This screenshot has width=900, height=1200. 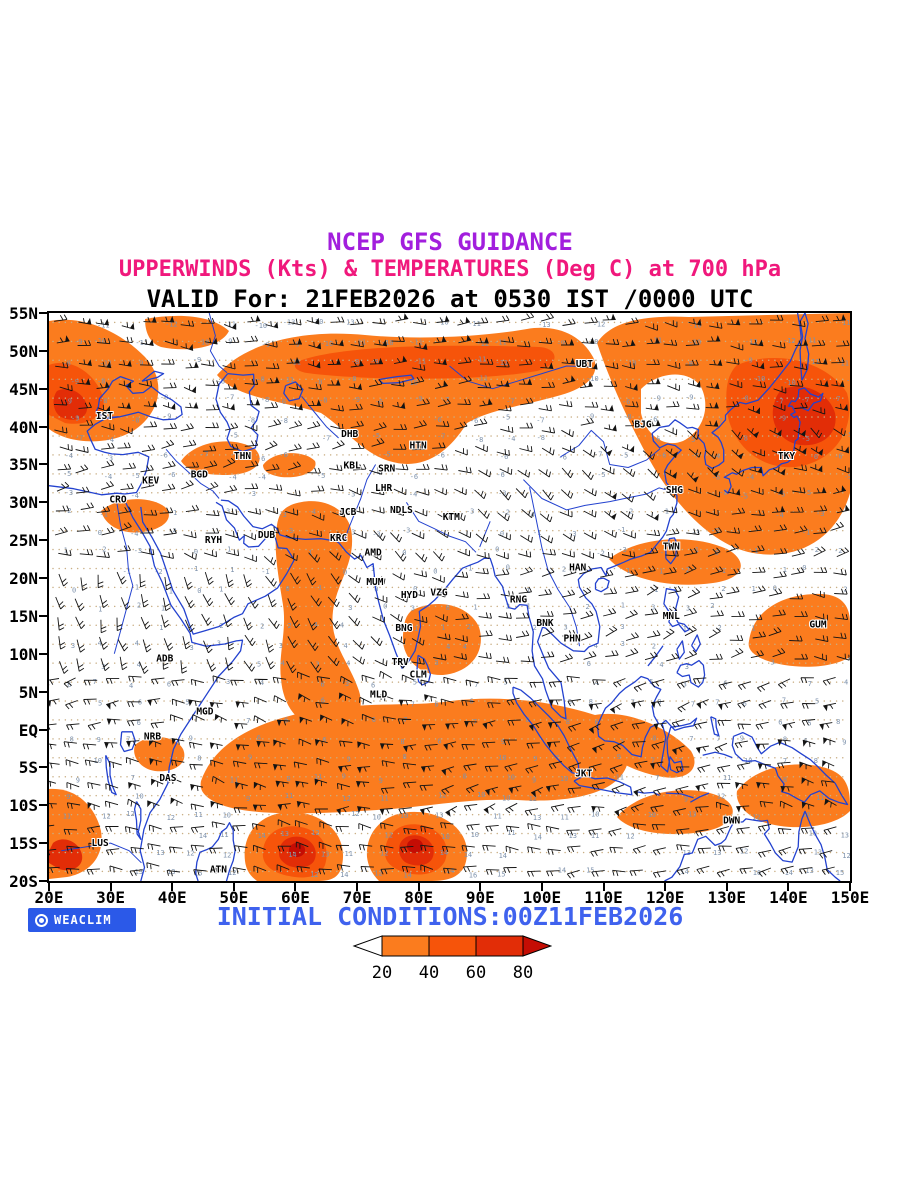 What do you see at coordinates (367, 946) in the screenshot?
I see `legend-arrow-left` at bounding box center [367, 946].